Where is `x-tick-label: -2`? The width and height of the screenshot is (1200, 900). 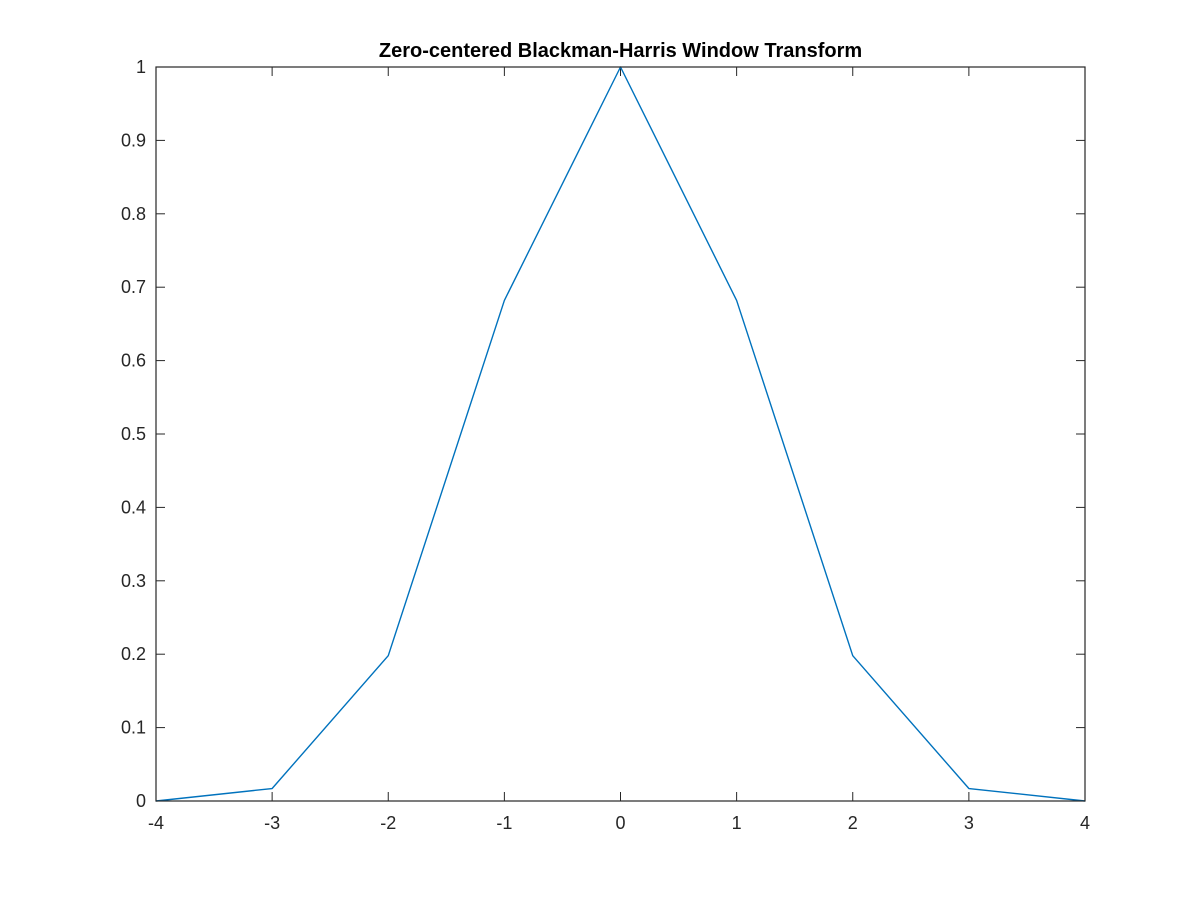 x-tick-label: -2 is located at coordinates (388, 823).